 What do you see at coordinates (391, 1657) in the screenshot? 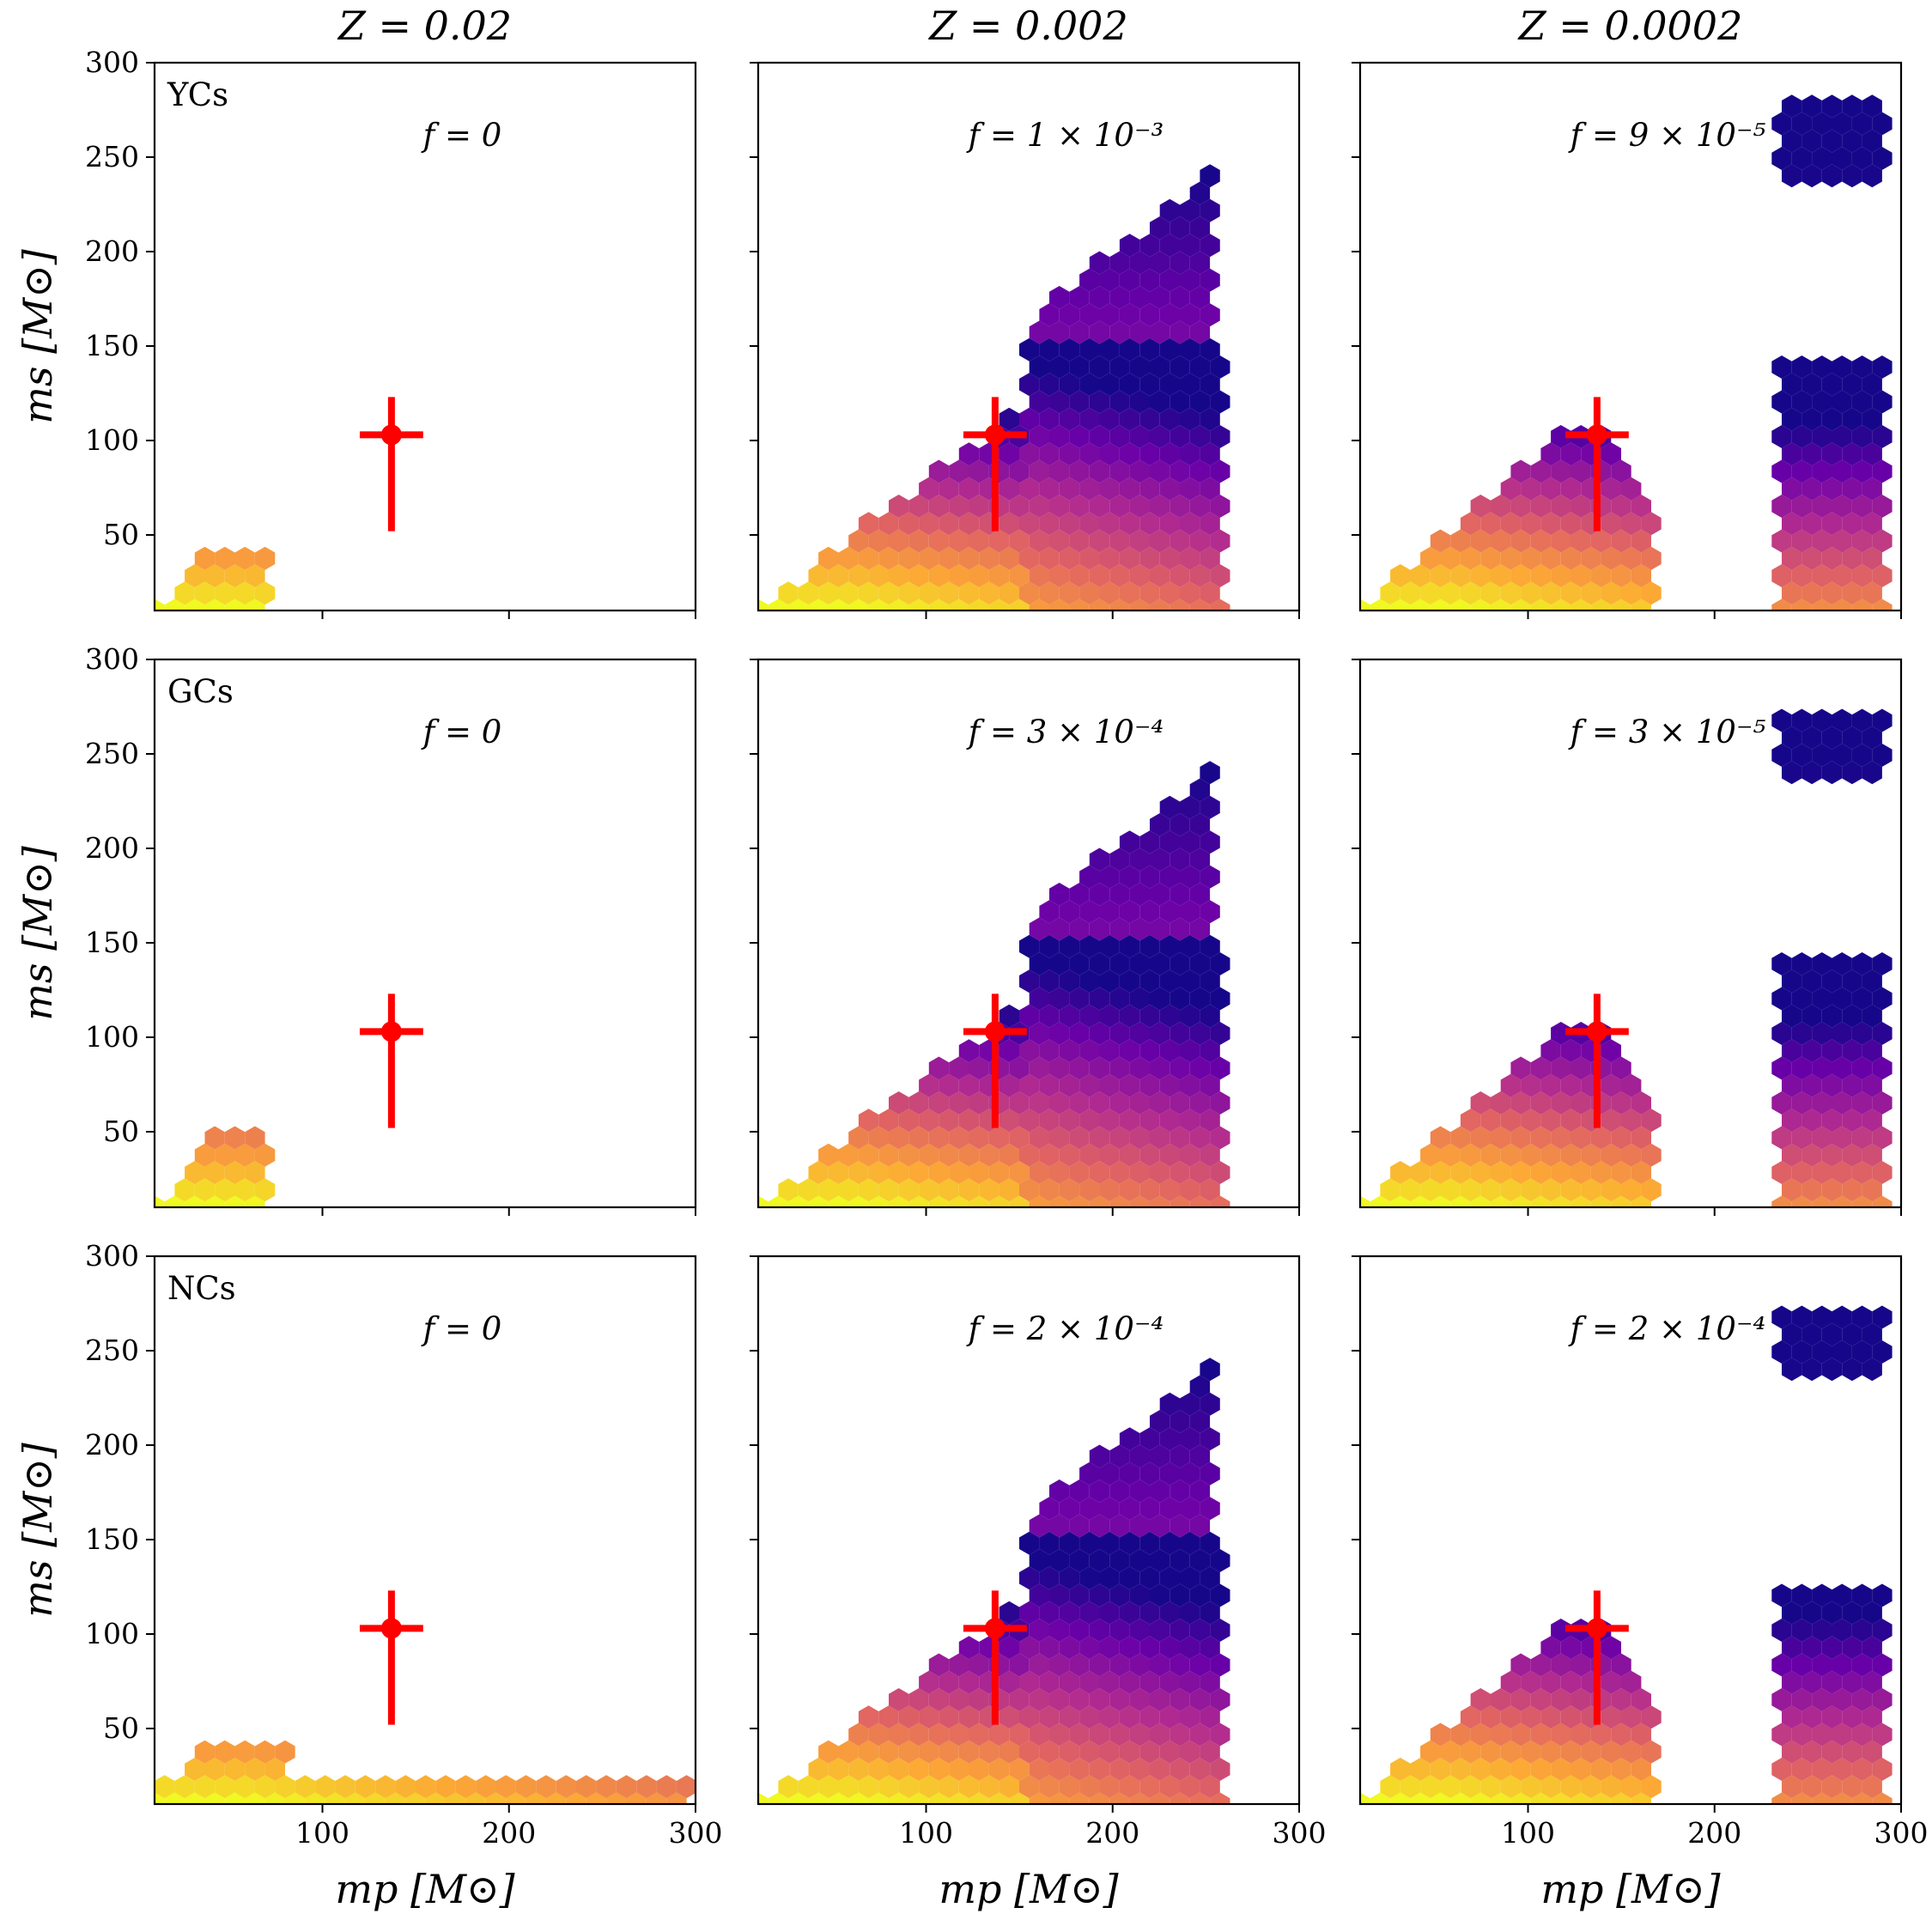
I see `observed-point` at bounding box center [391, 1657].